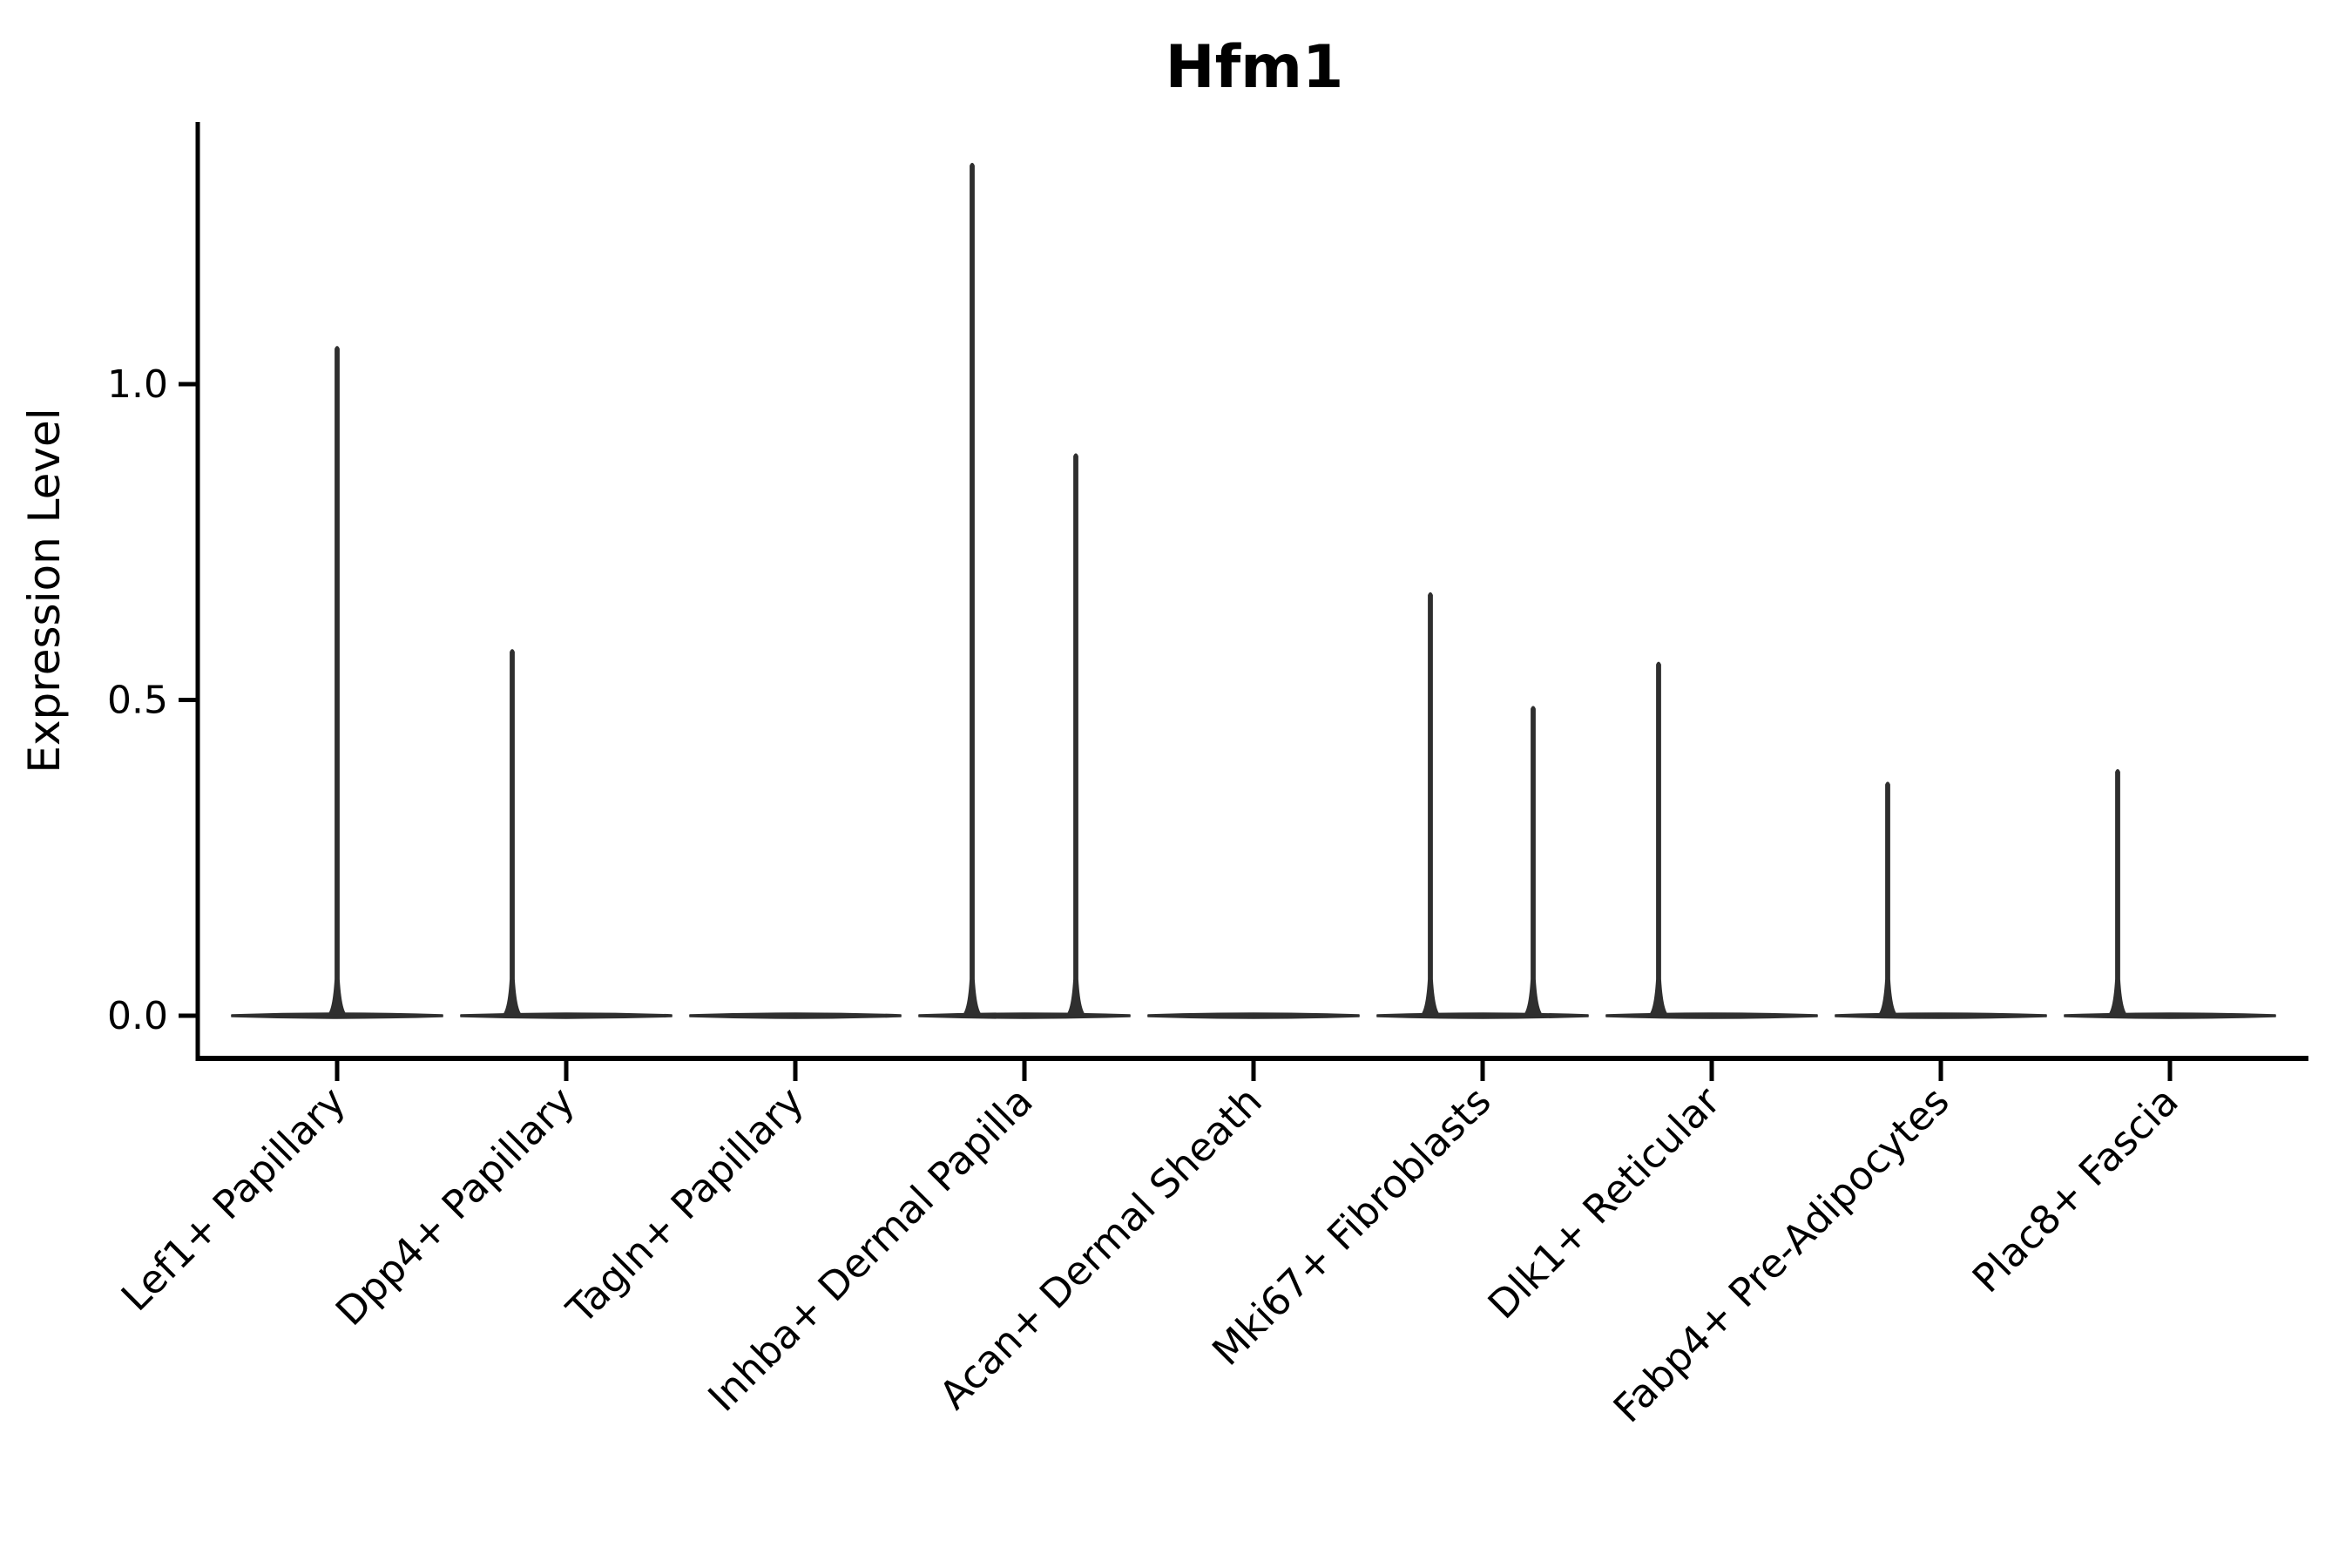 The image size is (2352, 1568). I want to click on x-tick-label: Dlk1+ Reticular, so click(1604, 1203).